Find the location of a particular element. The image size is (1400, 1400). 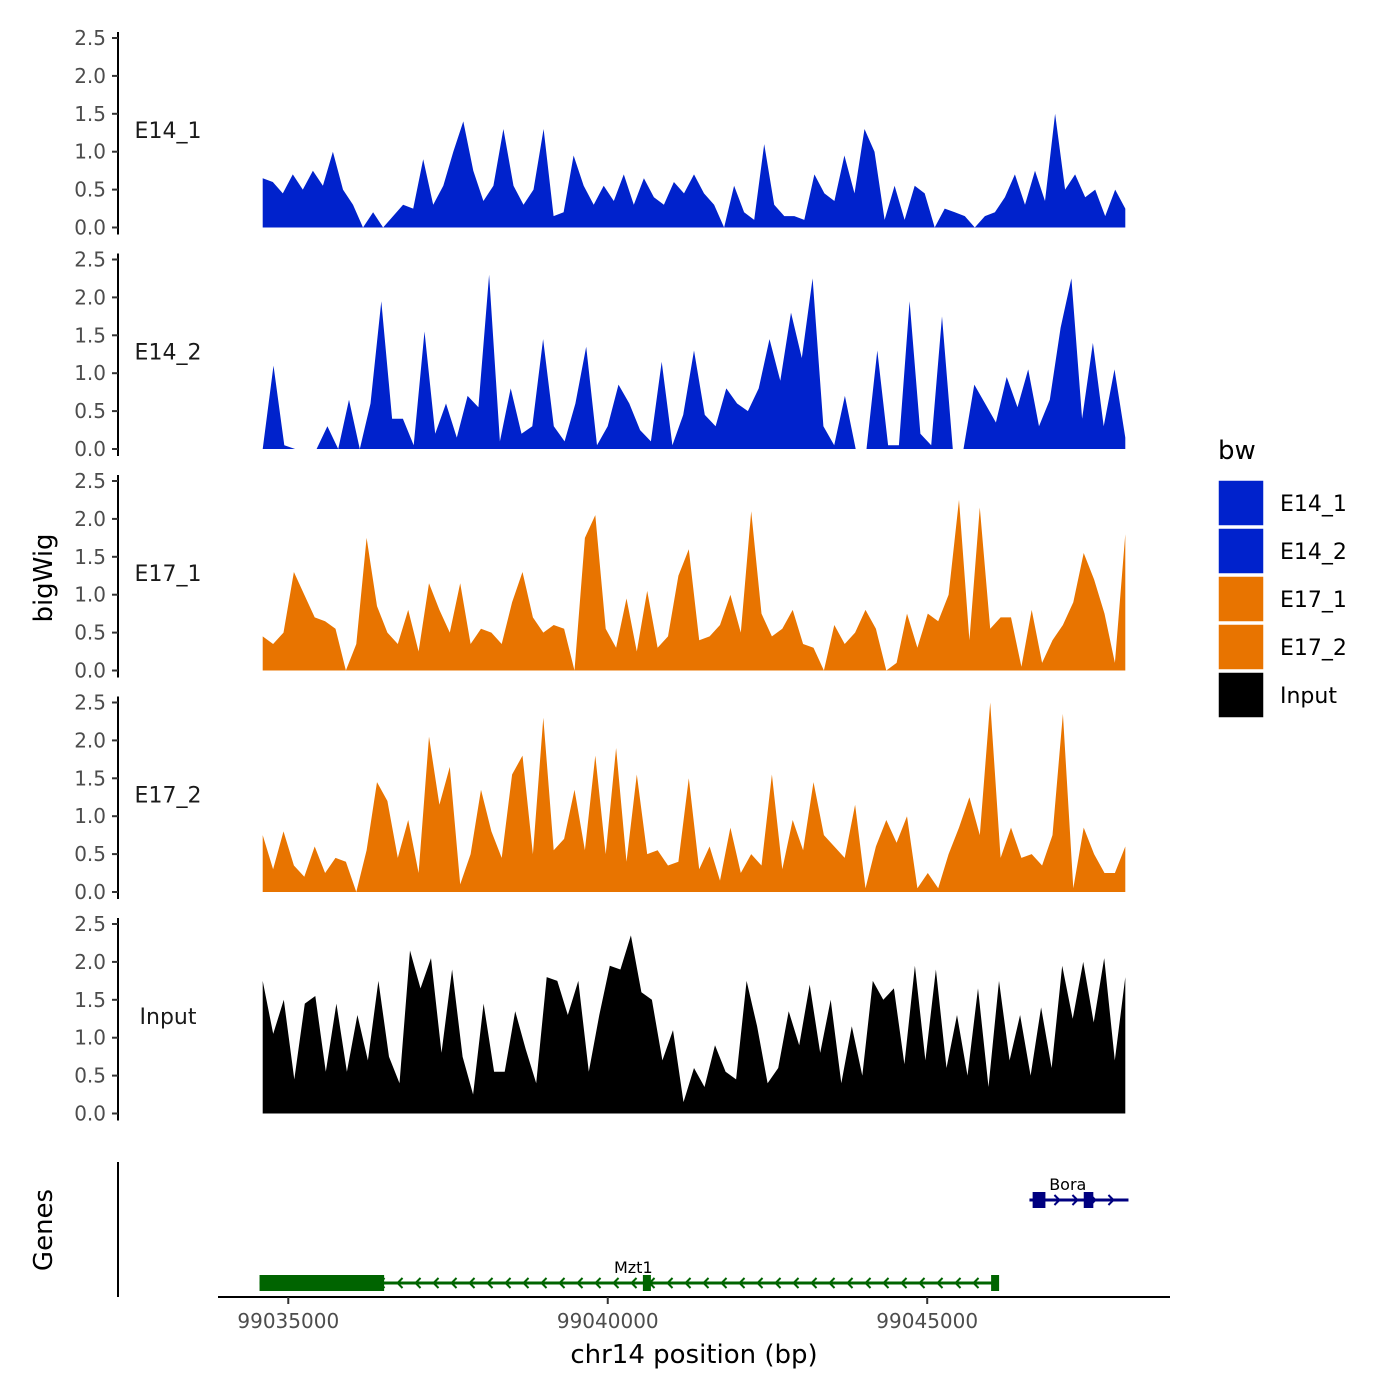

y-axis-title: bigWig is located at coordinates (44, 577).